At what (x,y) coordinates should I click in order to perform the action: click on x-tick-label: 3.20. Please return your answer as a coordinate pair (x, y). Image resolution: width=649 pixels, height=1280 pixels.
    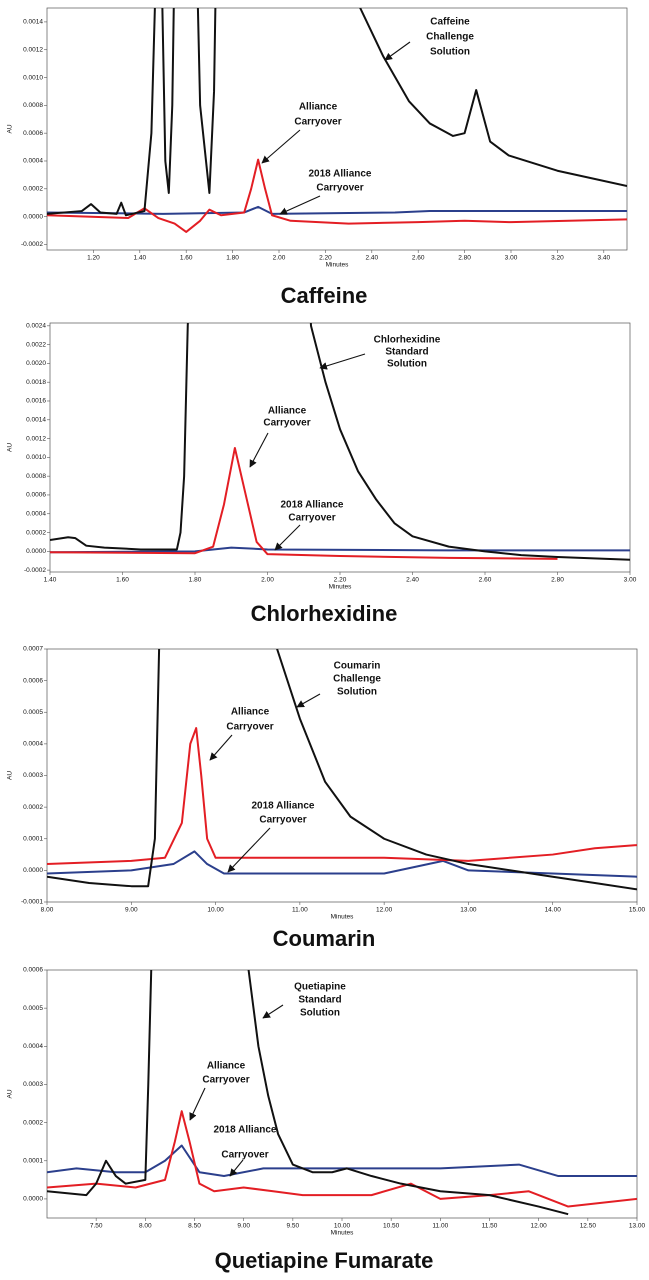
    Looking at the image, I should click on (557, 258).